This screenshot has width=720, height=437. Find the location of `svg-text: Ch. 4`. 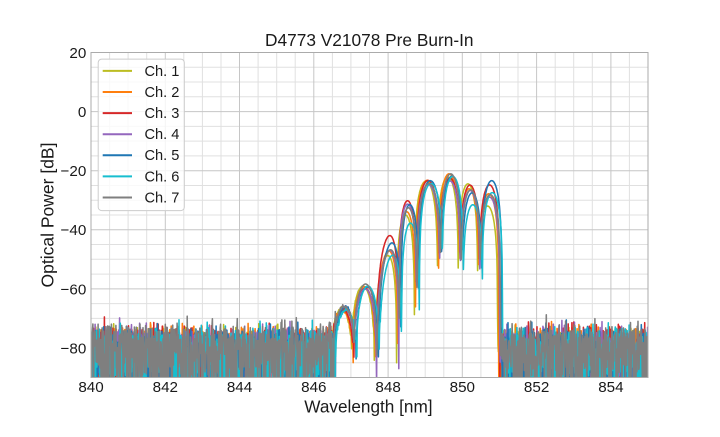

svg-text: Ch. 4 is located at coordinates (162, 135).